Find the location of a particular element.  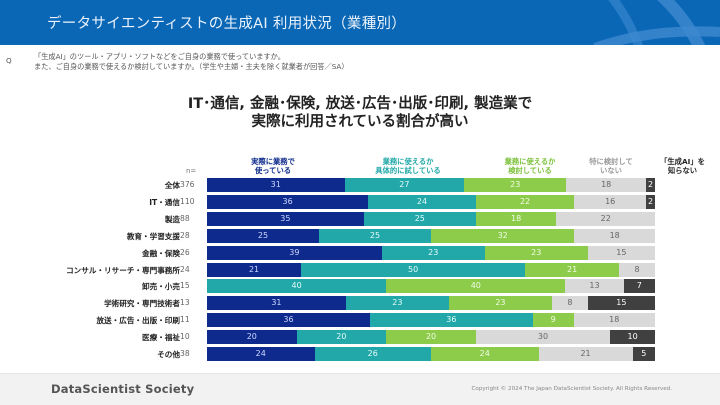

category-label: コンサル・リサーチ・専門事務所 is located at coordinates (123, 270).